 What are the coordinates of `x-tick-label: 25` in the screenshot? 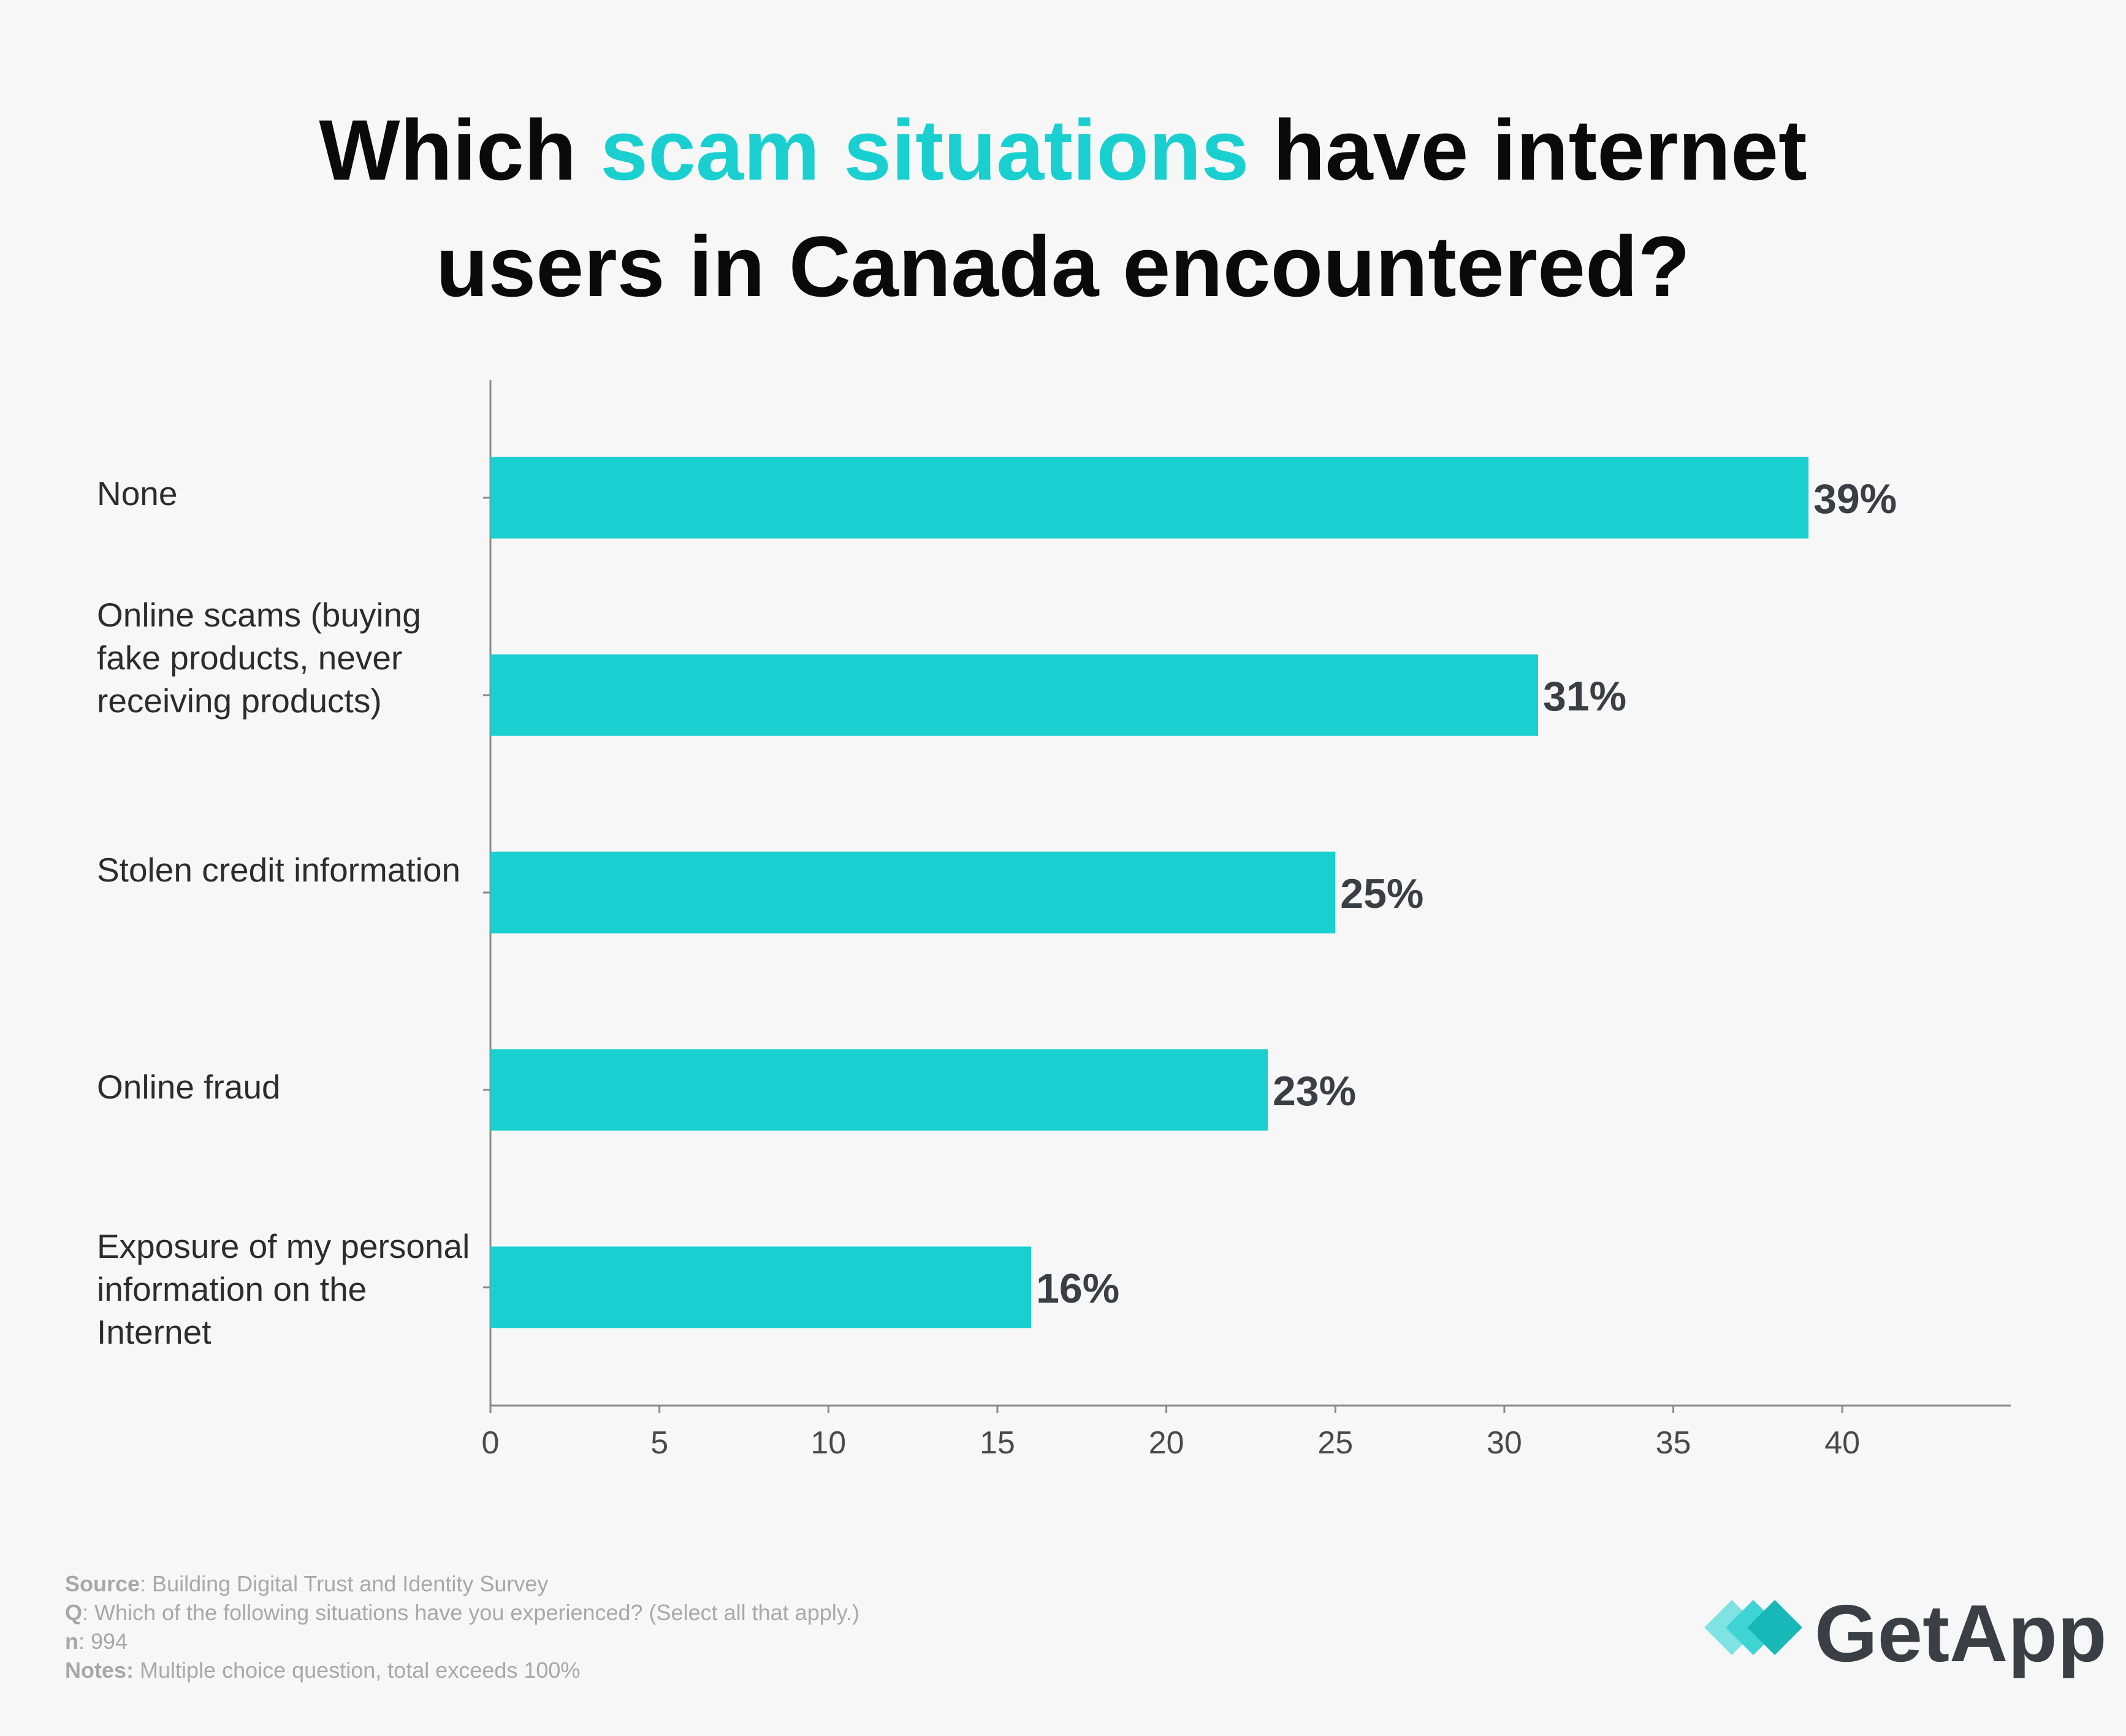 It's located at (1335, 1443).